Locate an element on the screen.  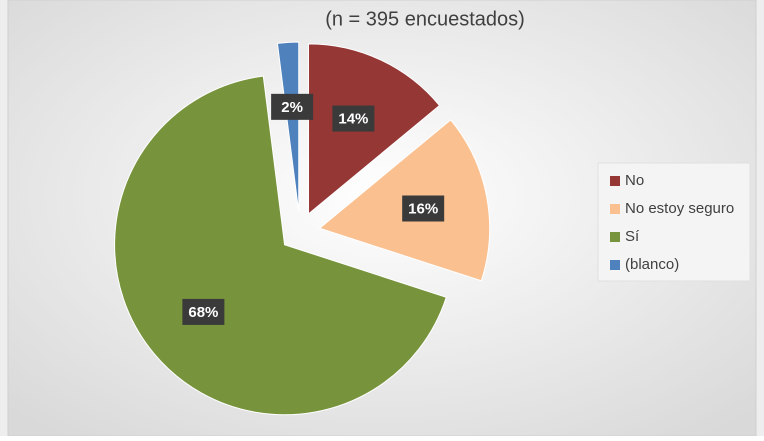
legend-label: No is located at coordinates (634, 180).